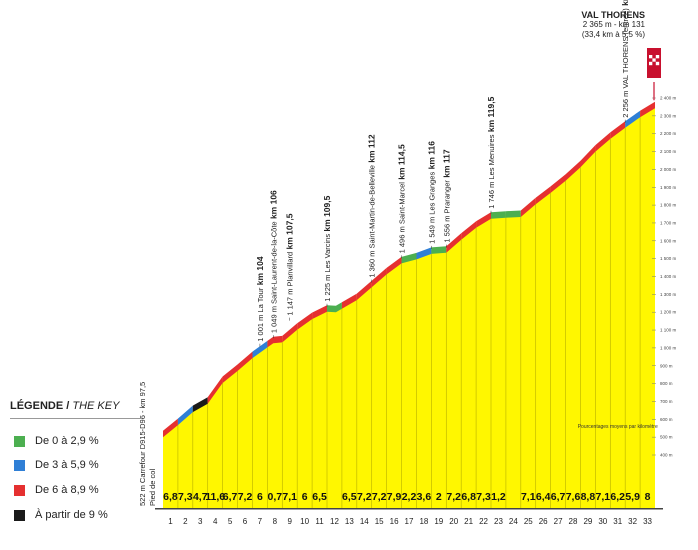  I want to click on foot-label: 522 m Carrefour D915-D96 - km 97,5, so click(142, 444).